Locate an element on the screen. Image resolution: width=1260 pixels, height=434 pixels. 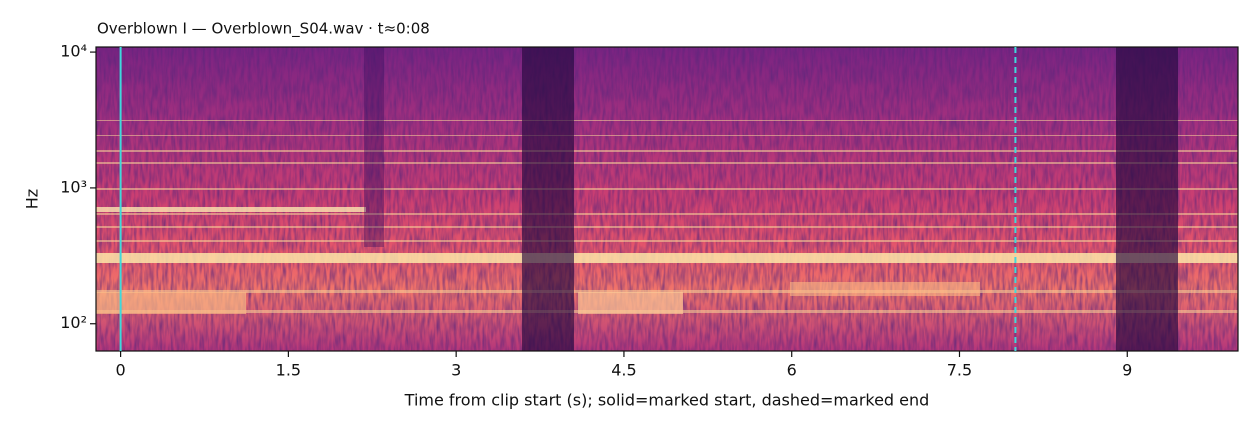
x-tick-label: 6 is located at coordinates (792, 370).